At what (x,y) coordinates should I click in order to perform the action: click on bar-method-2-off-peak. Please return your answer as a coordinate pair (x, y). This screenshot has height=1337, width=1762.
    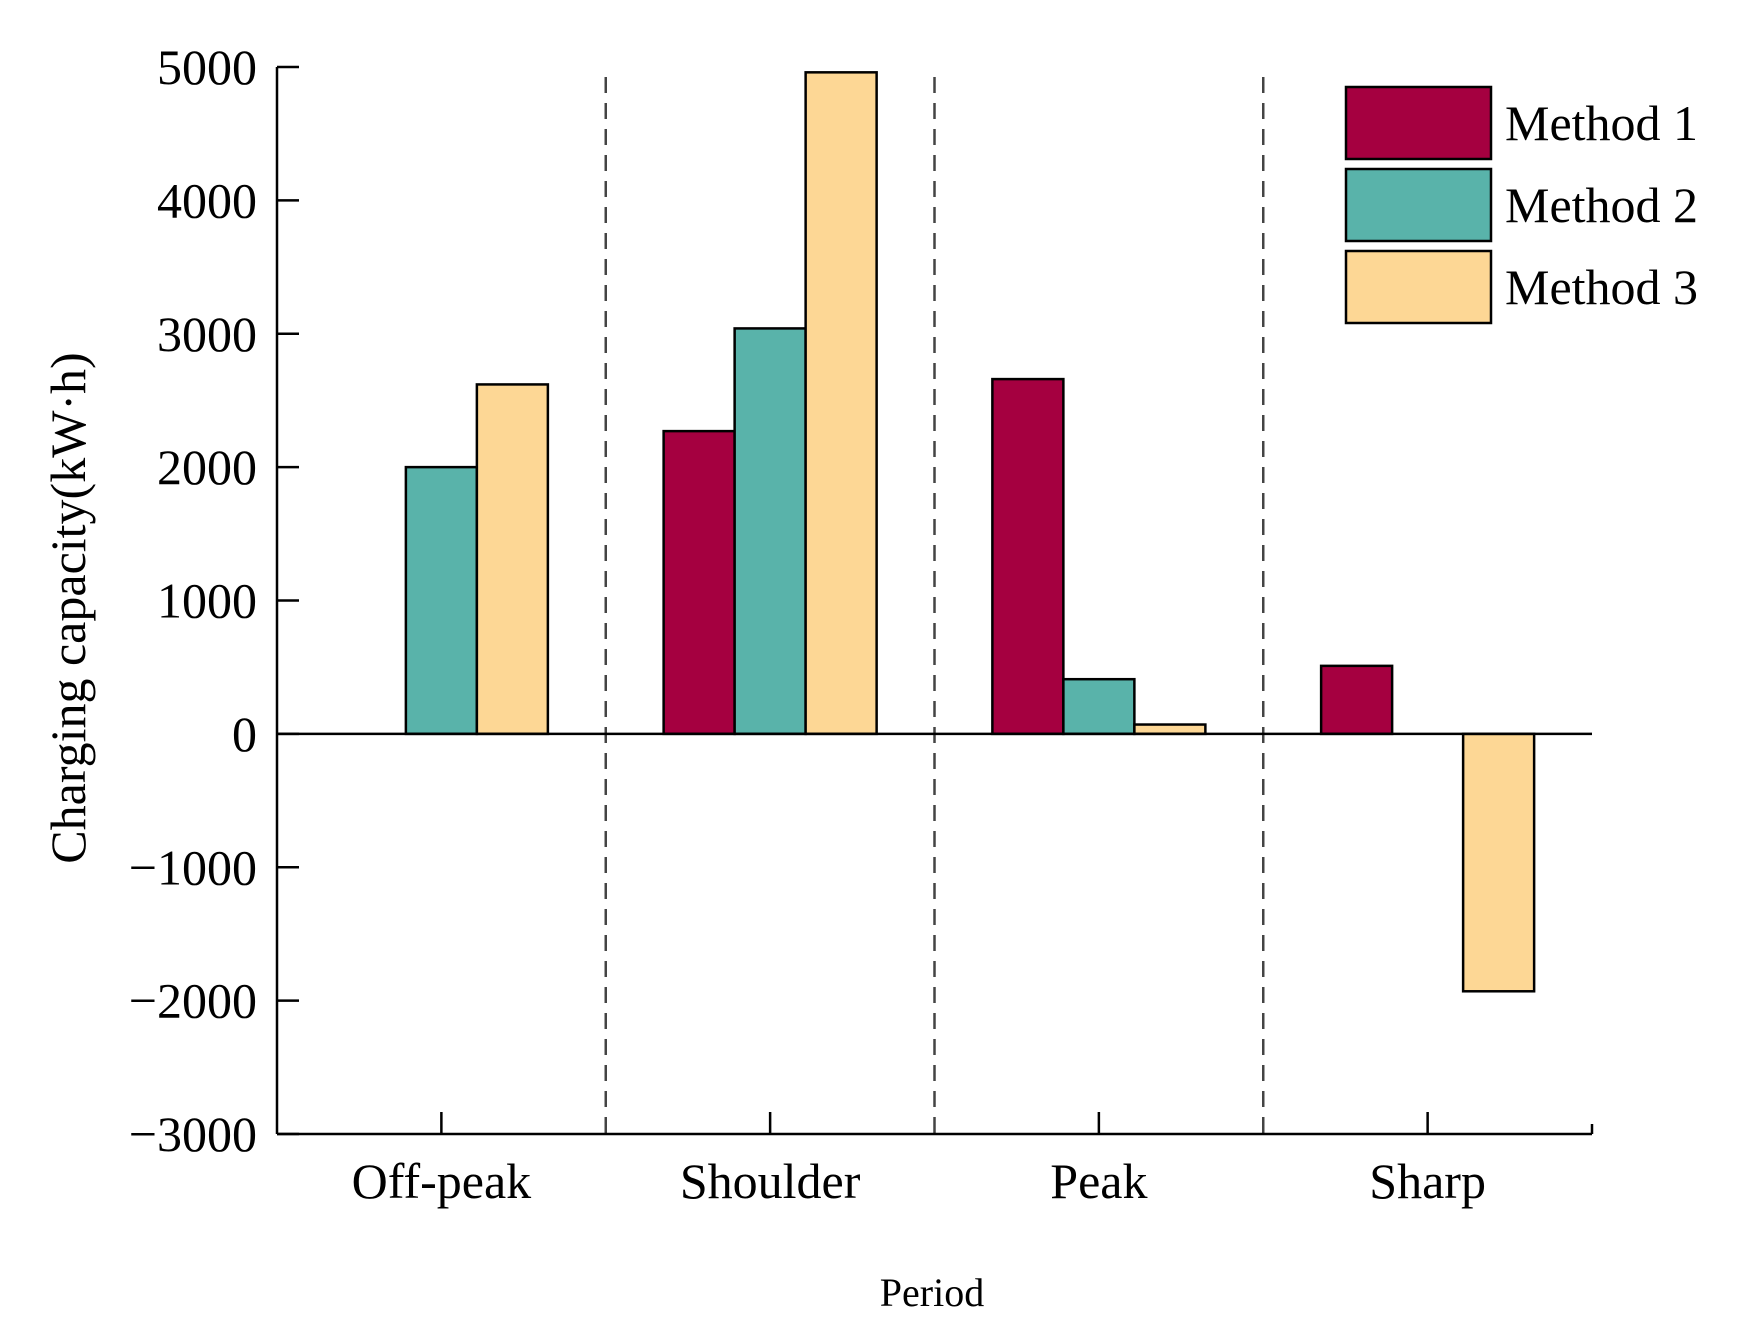
    Looking at the image, I should click on (441, 600).